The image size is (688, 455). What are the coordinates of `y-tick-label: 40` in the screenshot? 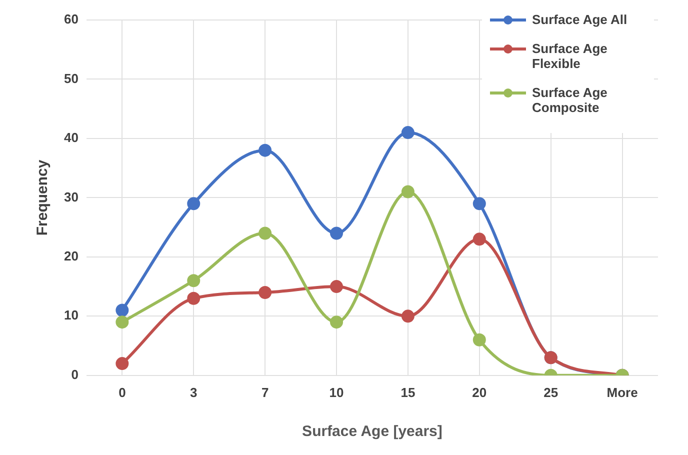 It's located at (71, 138).